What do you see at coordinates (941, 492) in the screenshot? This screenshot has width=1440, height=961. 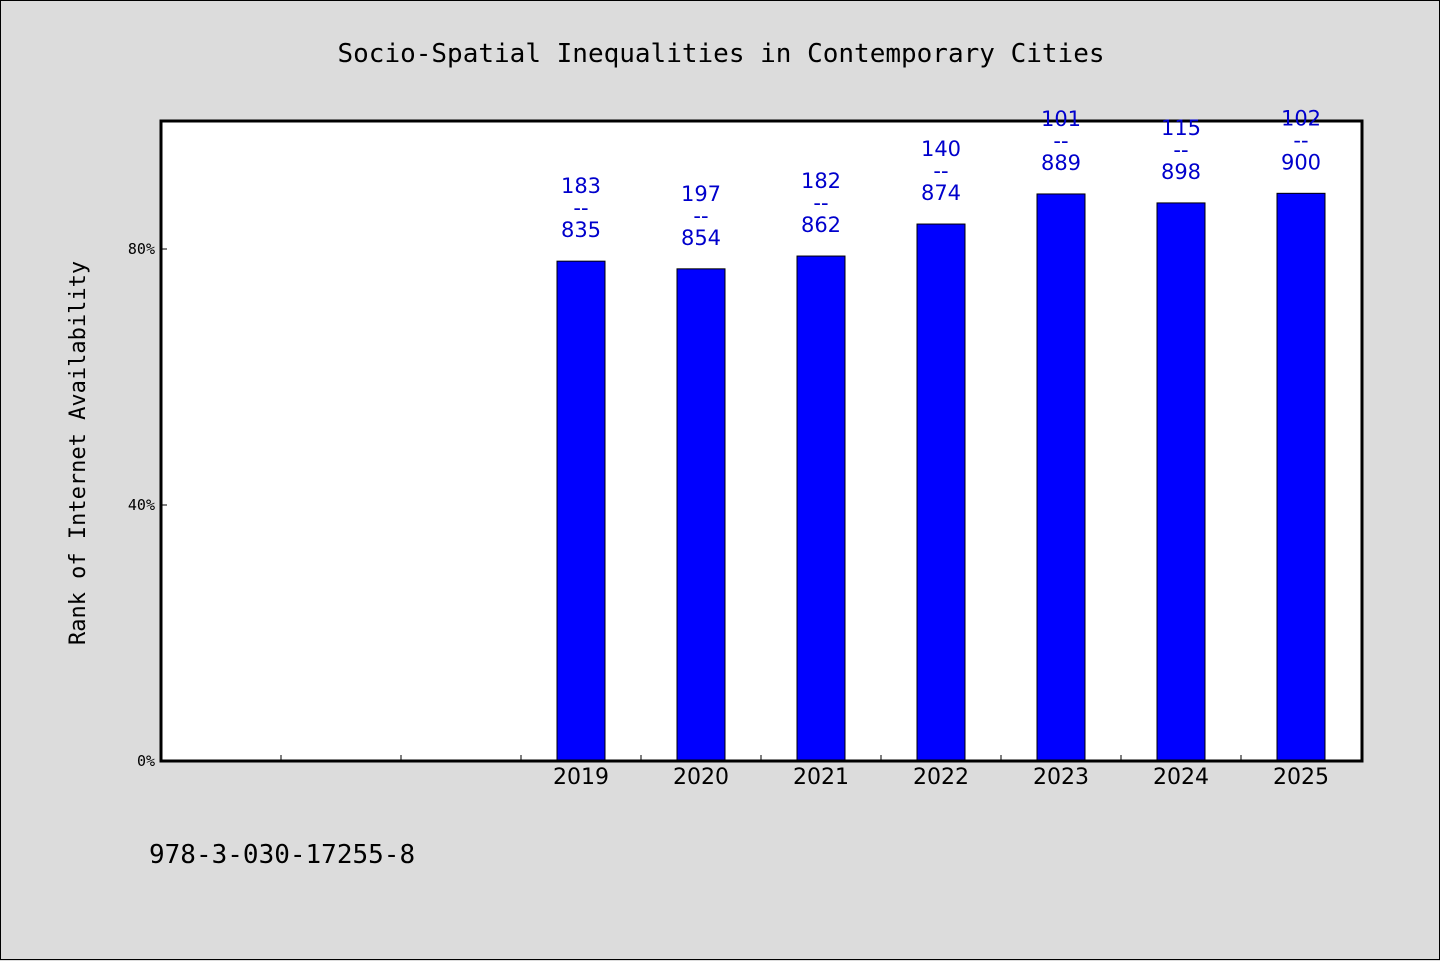 I see `bar-2022` at bounding box center [941, 492].